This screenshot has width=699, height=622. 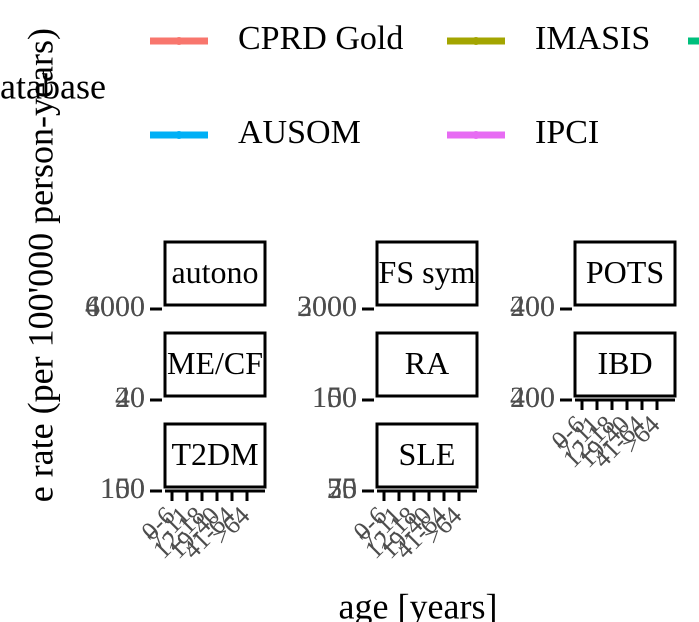 What do you see at coordinates (320, 38) in the screenshot?
I see `legend-label: CPRD Gold` at bounding box center [320, 38].